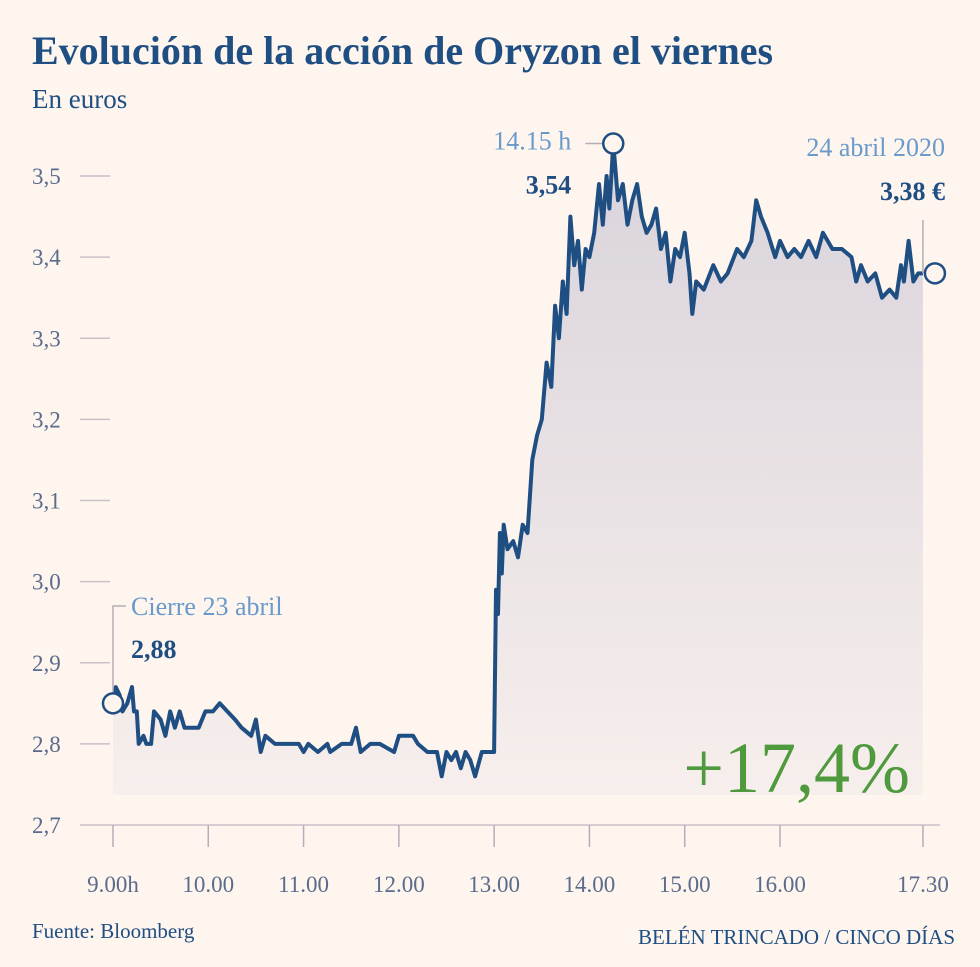  I want to click on y-tick-label: 3,4, so click(46, 257).